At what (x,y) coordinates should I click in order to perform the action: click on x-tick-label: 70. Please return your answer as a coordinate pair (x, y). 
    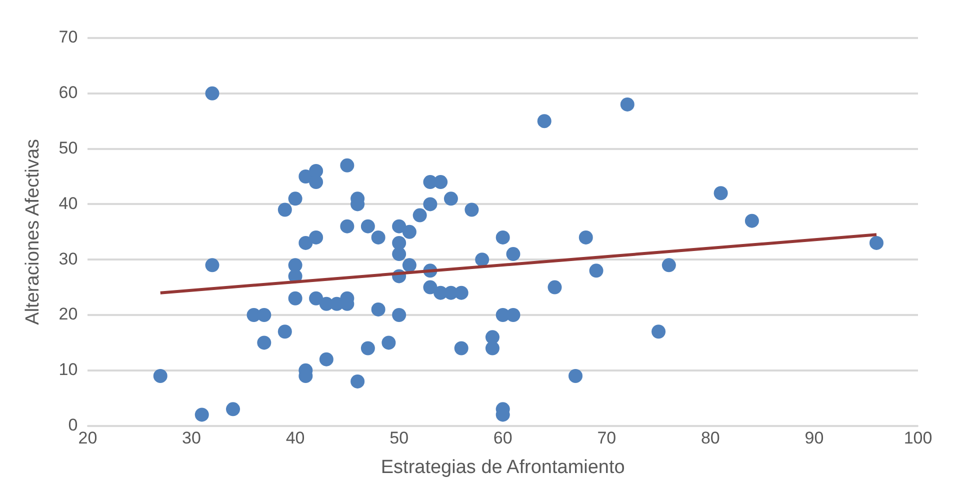
    Looking at the image, I should click on (606, 438).